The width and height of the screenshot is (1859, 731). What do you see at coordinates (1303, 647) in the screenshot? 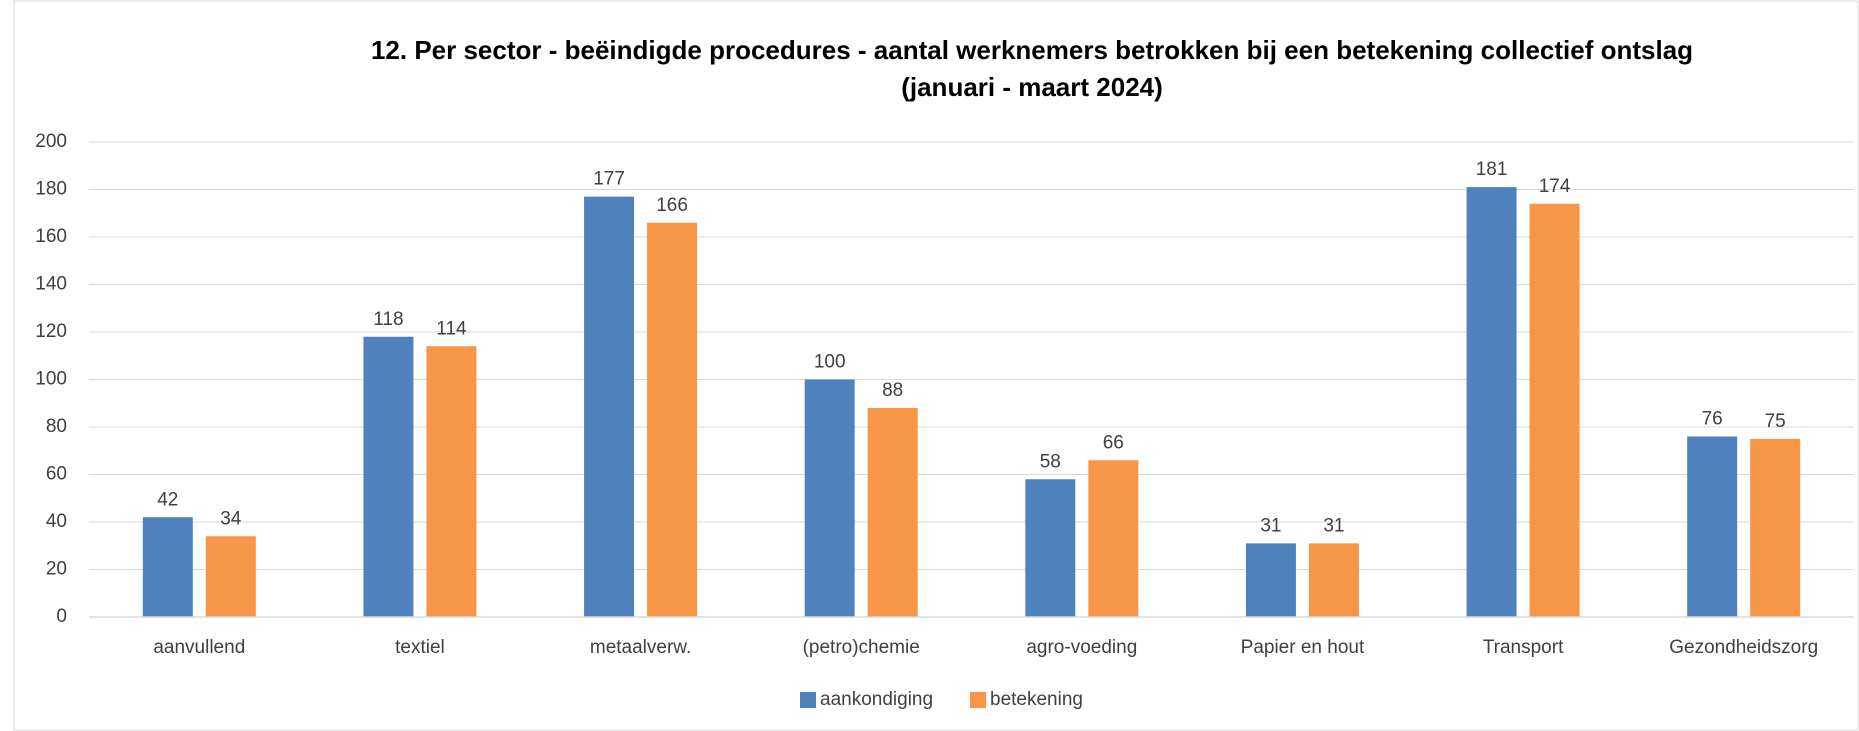
I see `x-tick-label: Papier en hout` at bounding box center [1303, 647].